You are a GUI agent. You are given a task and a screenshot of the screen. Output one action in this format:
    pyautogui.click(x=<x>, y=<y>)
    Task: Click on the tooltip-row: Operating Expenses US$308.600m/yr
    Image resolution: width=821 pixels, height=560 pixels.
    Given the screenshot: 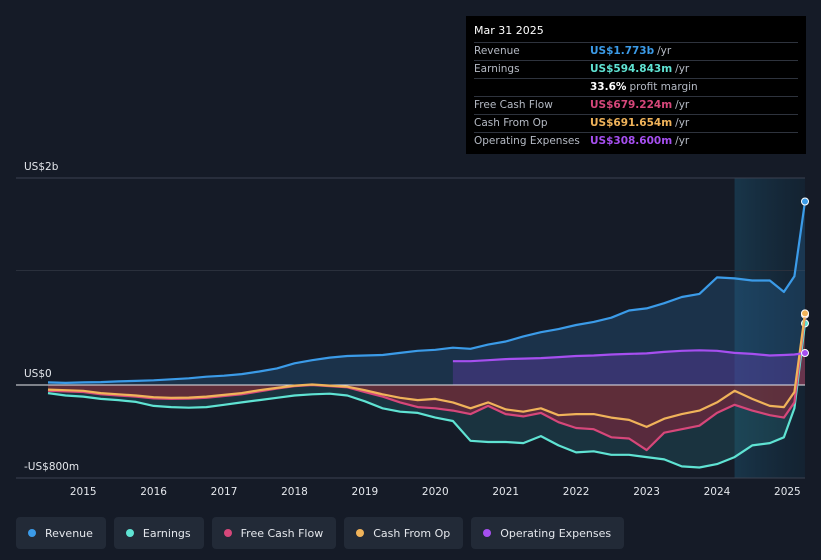 What is the action you would take?
    pyautogui.click(x=636, y=141)
    